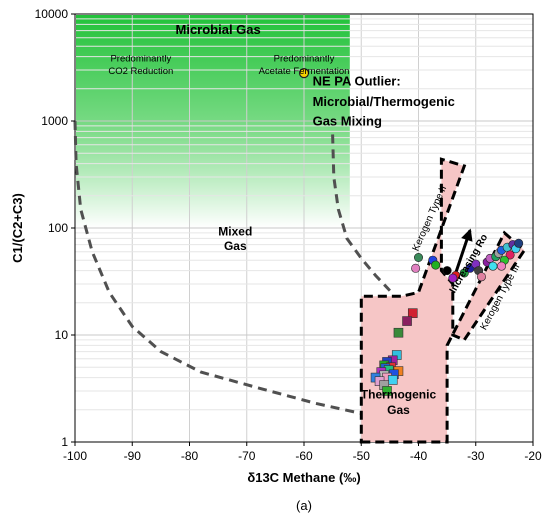 The image size is (550, 523). I want to click on microbial-gas-label: Microbial Gas, so click(218, 29).